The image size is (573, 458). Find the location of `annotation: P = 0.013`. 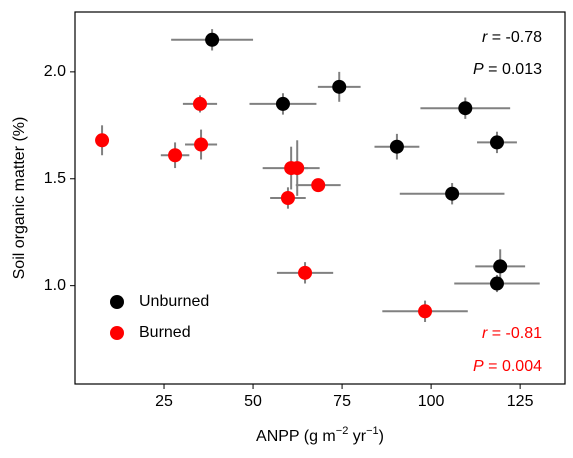

annotation: P = 0.013 is located at coordinates (507, 69).